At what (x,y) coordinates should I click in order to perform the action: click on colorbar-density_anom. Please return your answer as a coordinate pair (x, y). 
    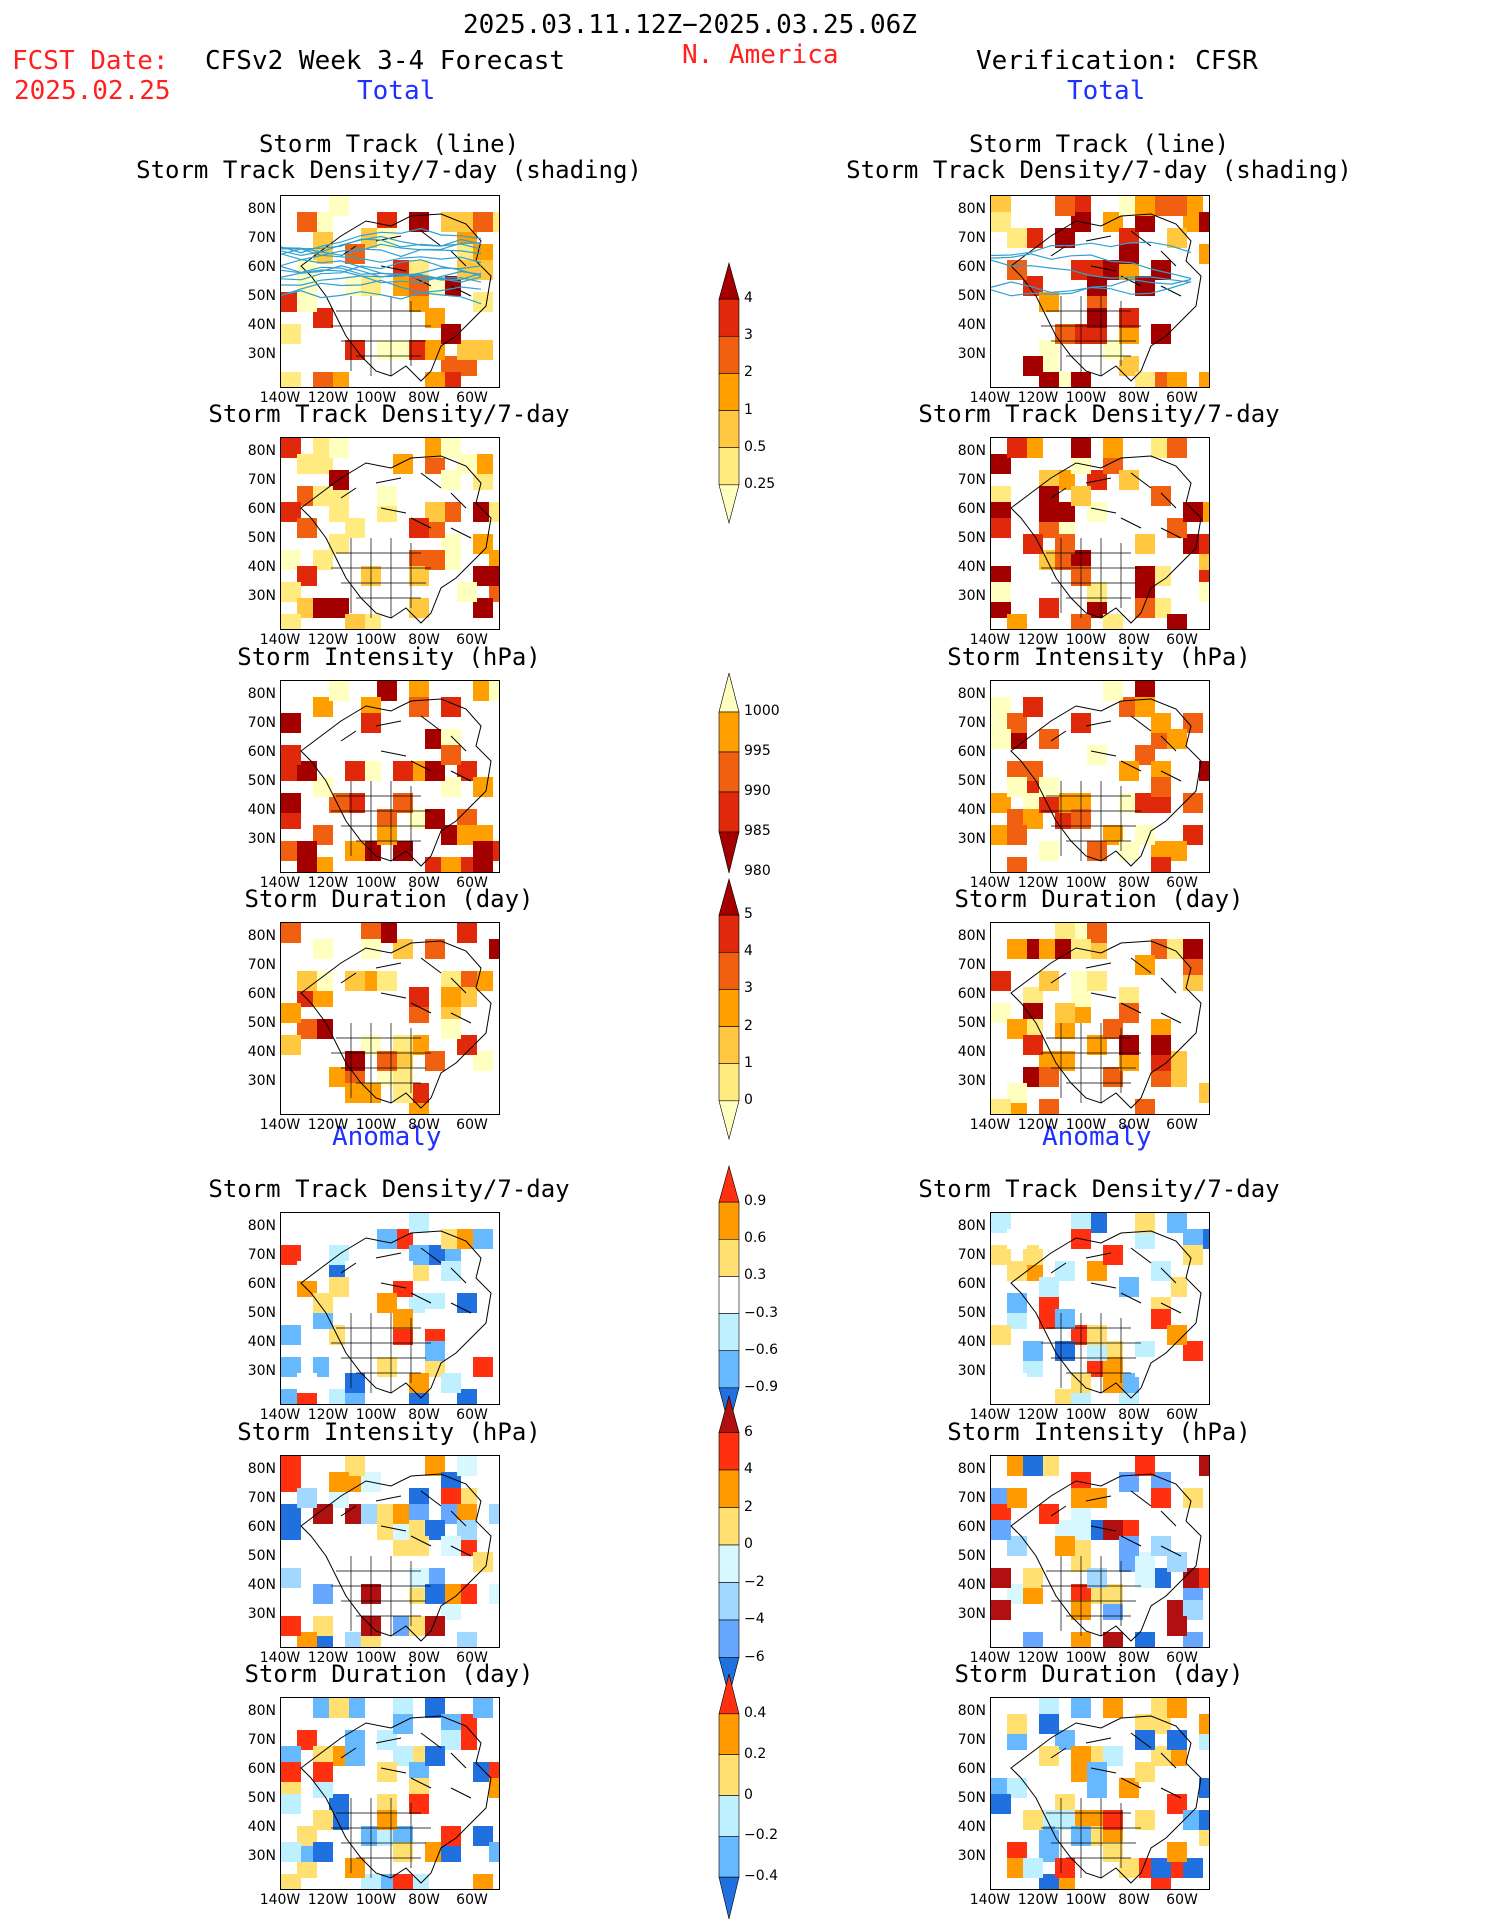
    Looking at the image, I should click on (729, 1296).